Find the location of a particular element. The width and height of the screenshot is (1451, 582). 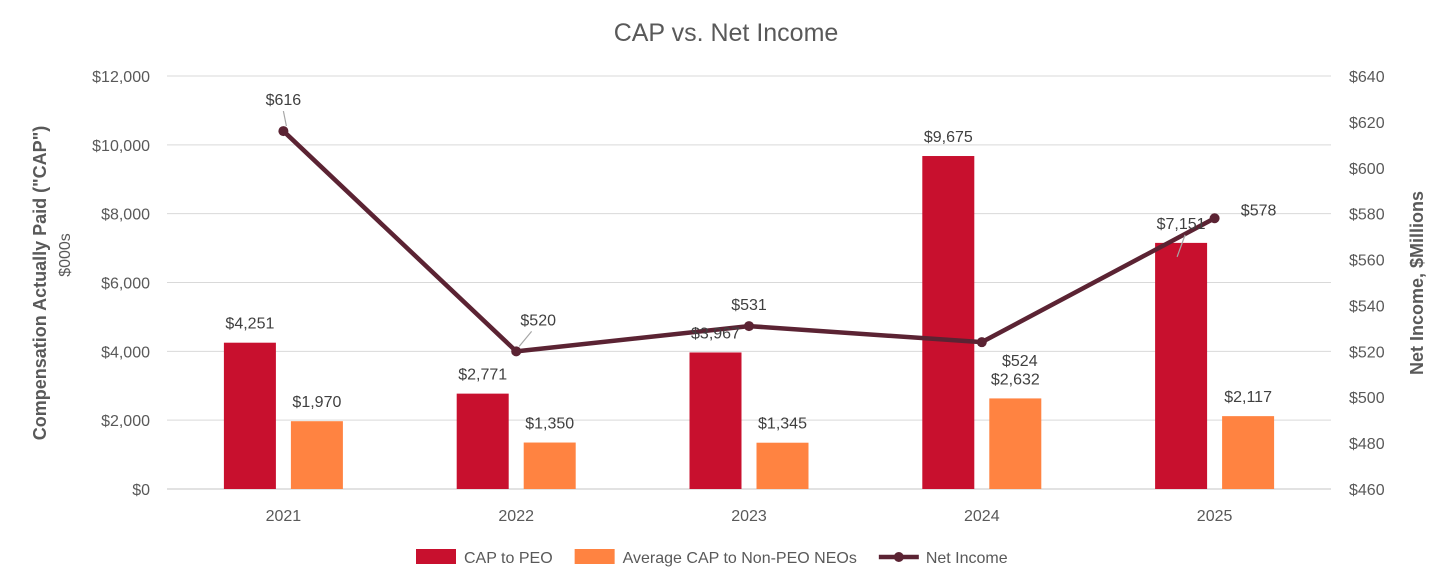

x-tick-label: 2025 is located at coordinates (1215, 516).